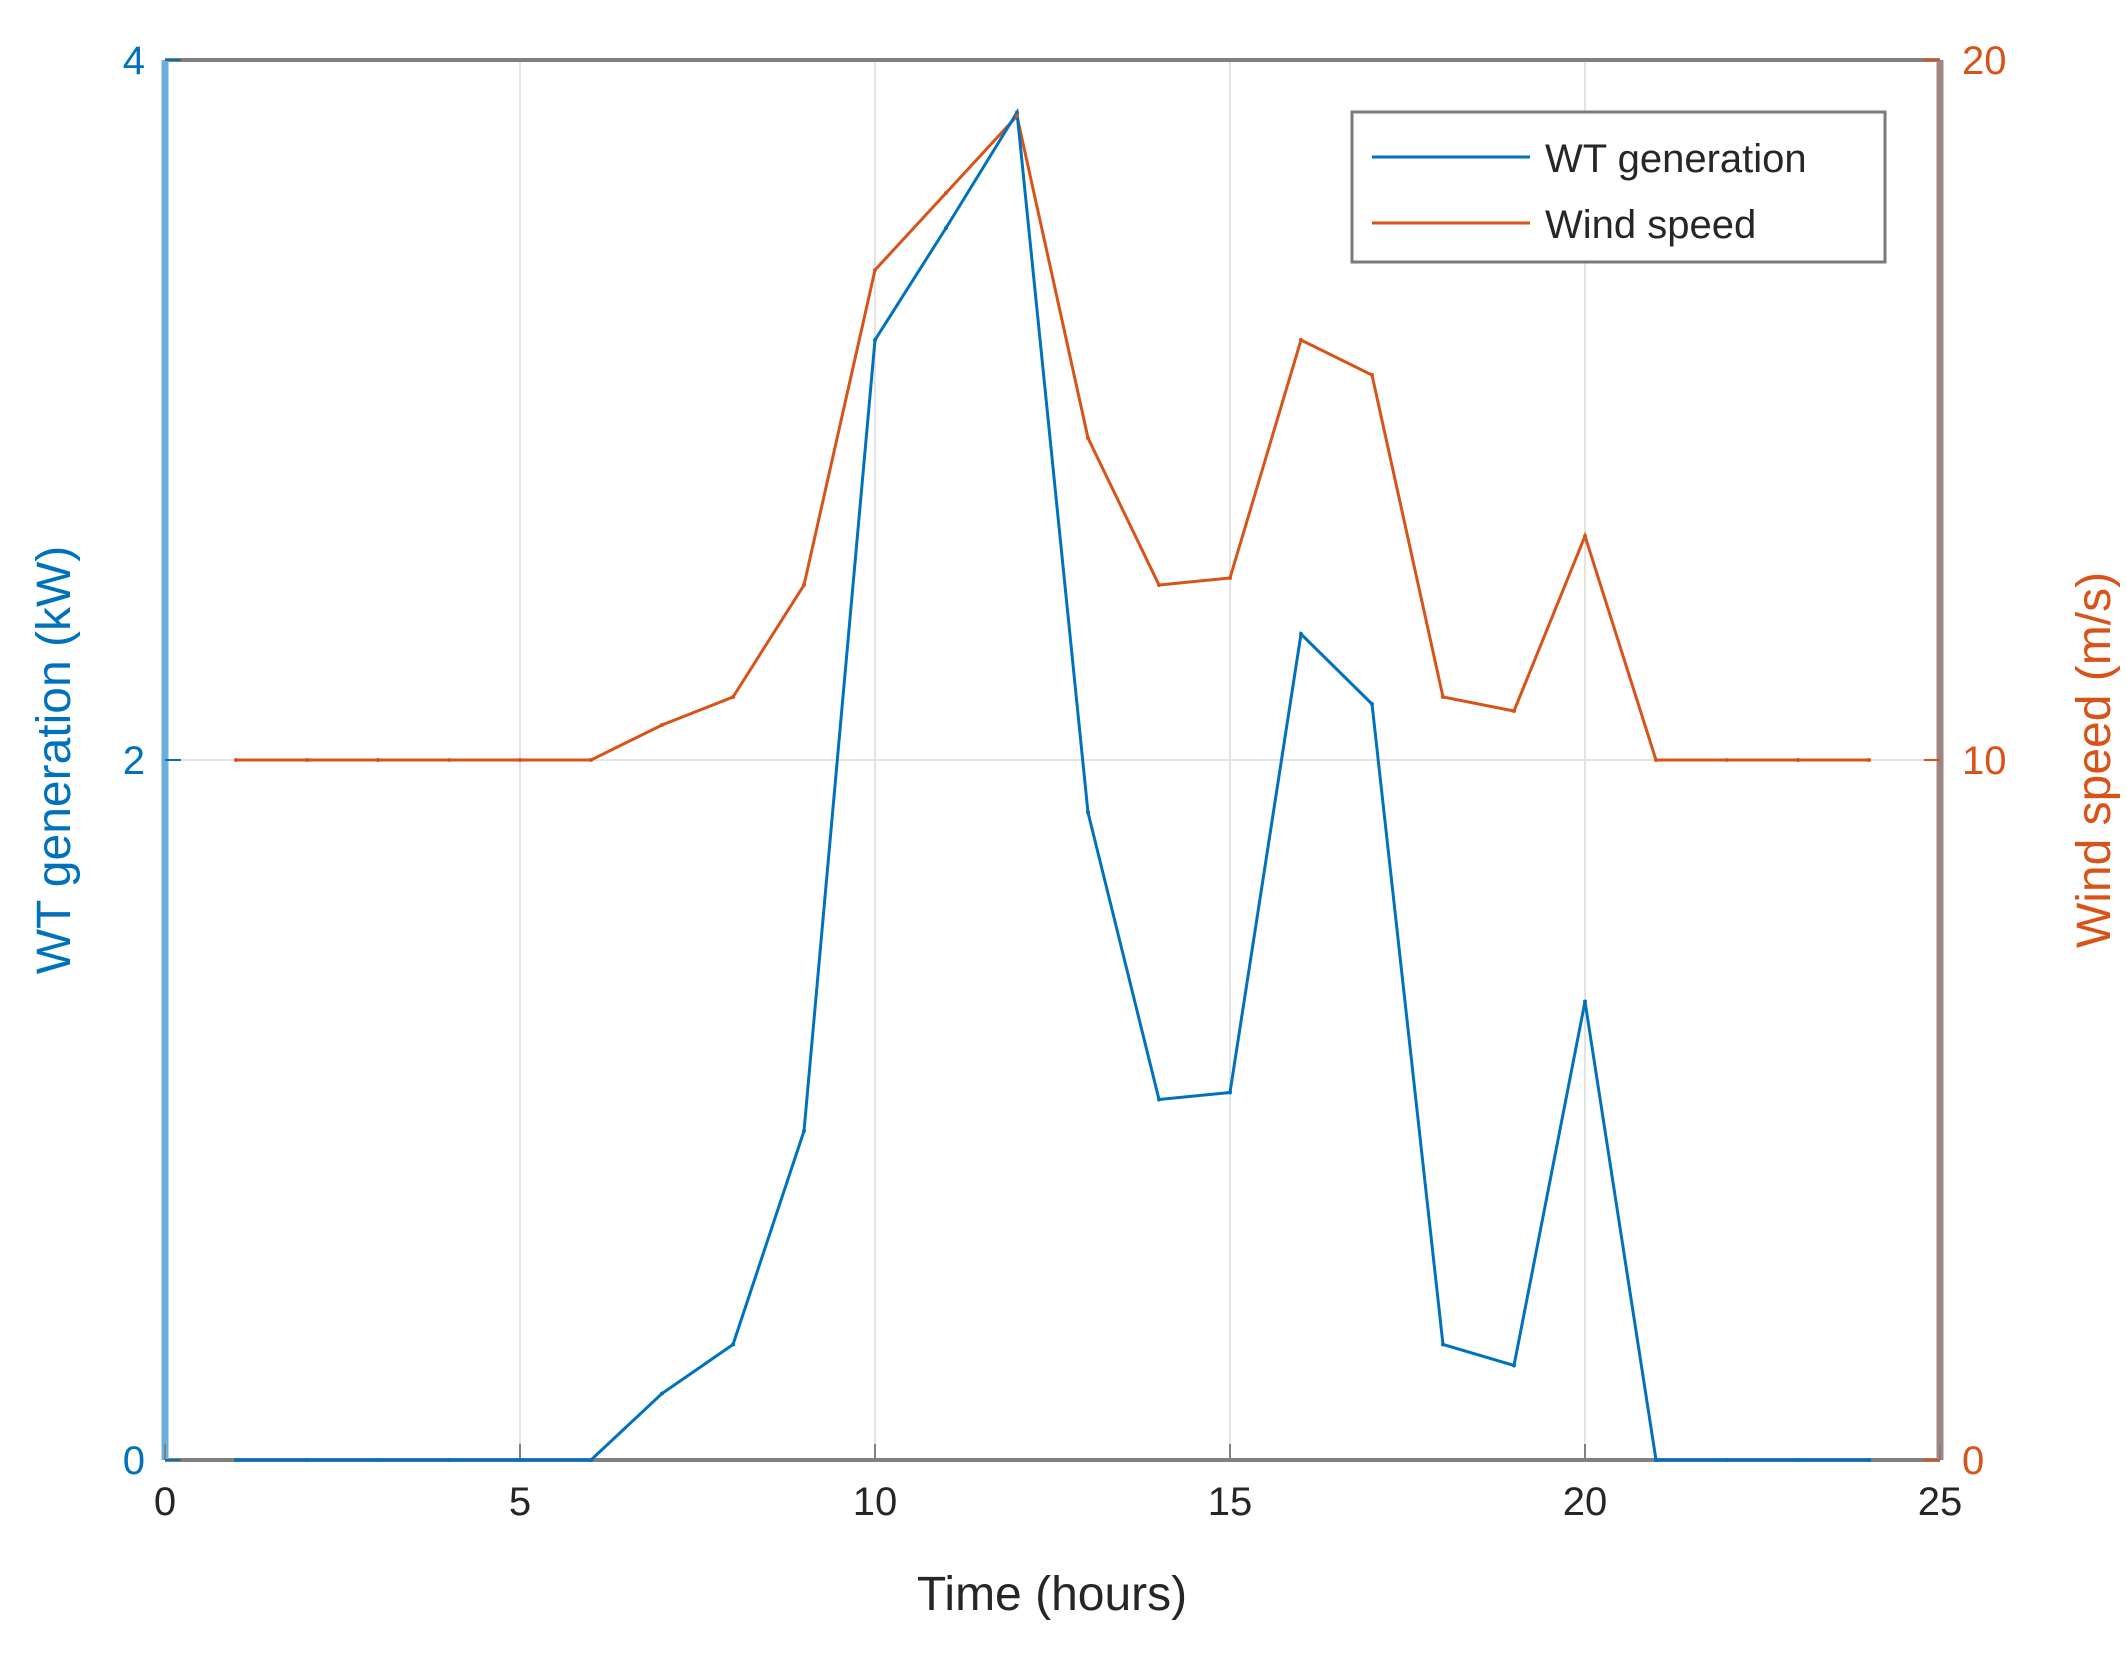 Image resolution: width=2127 pixels, height=1655 pixels. What do you see at coordinates (54, 760) in the screenshot?
I see `y-axis-label-left: WT generation (kW)` at bounding box center [54, 760].